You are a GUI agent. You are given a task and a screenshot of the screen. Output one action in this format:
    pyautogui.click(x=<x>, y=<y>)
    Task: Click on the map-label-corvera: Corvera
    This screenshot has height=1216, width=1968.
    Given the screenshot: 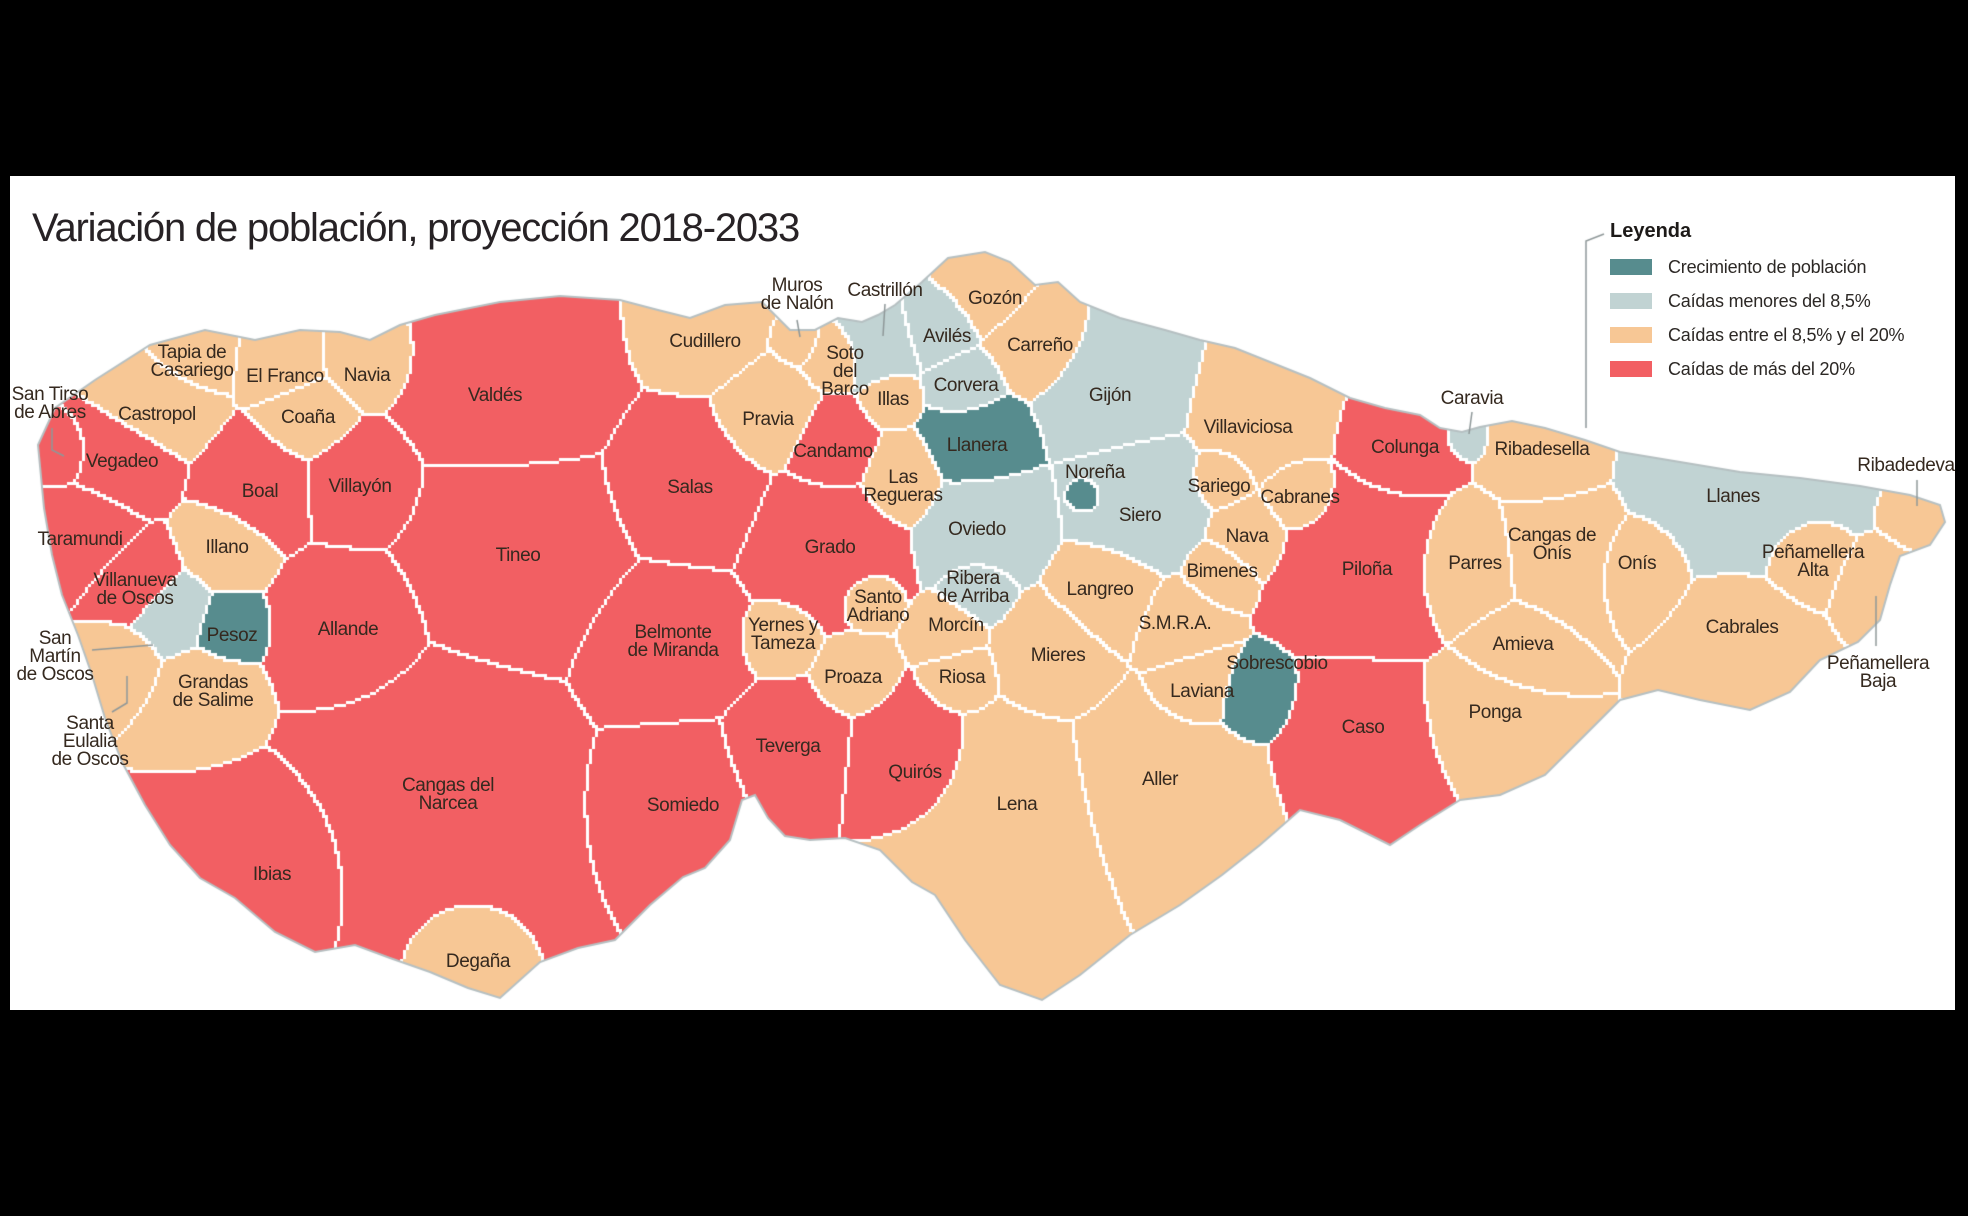 What is the action you would take?
    pyautogui.click(x=966, y=385)
    